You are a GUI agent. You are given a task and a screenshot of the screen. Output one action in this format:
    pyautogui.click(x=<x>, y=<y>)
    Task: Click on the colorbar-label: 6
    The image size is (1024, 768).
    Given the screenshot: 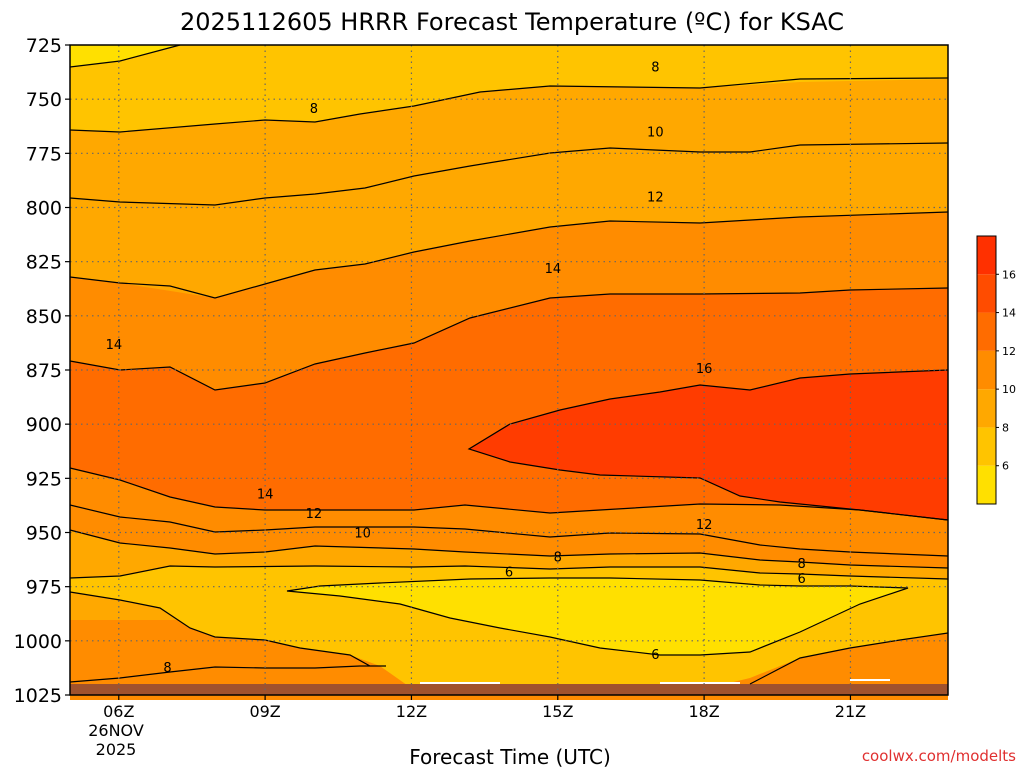 What is the action you would take?
    pyautogui.click(x=1005, y=466)
    